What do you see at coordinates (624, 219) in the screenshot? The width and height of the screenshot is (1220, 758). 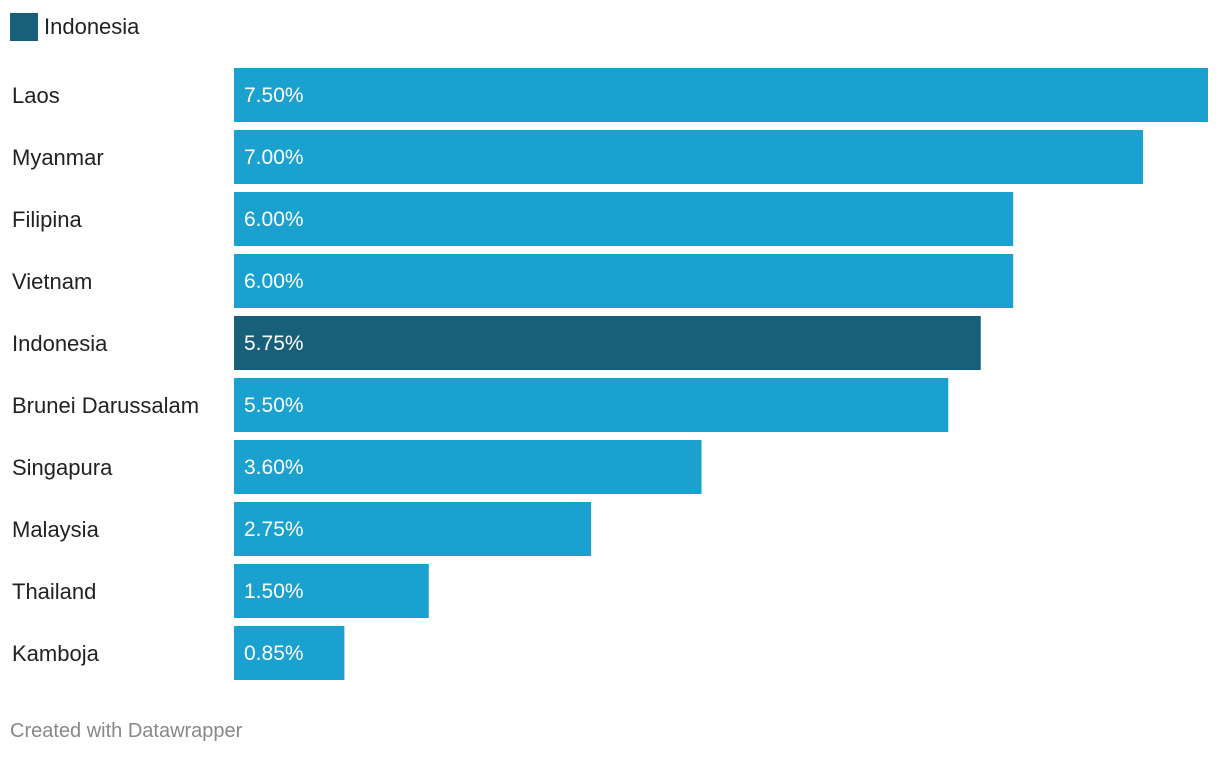 I see `bar-filipina` at bounding box center [624, 219].